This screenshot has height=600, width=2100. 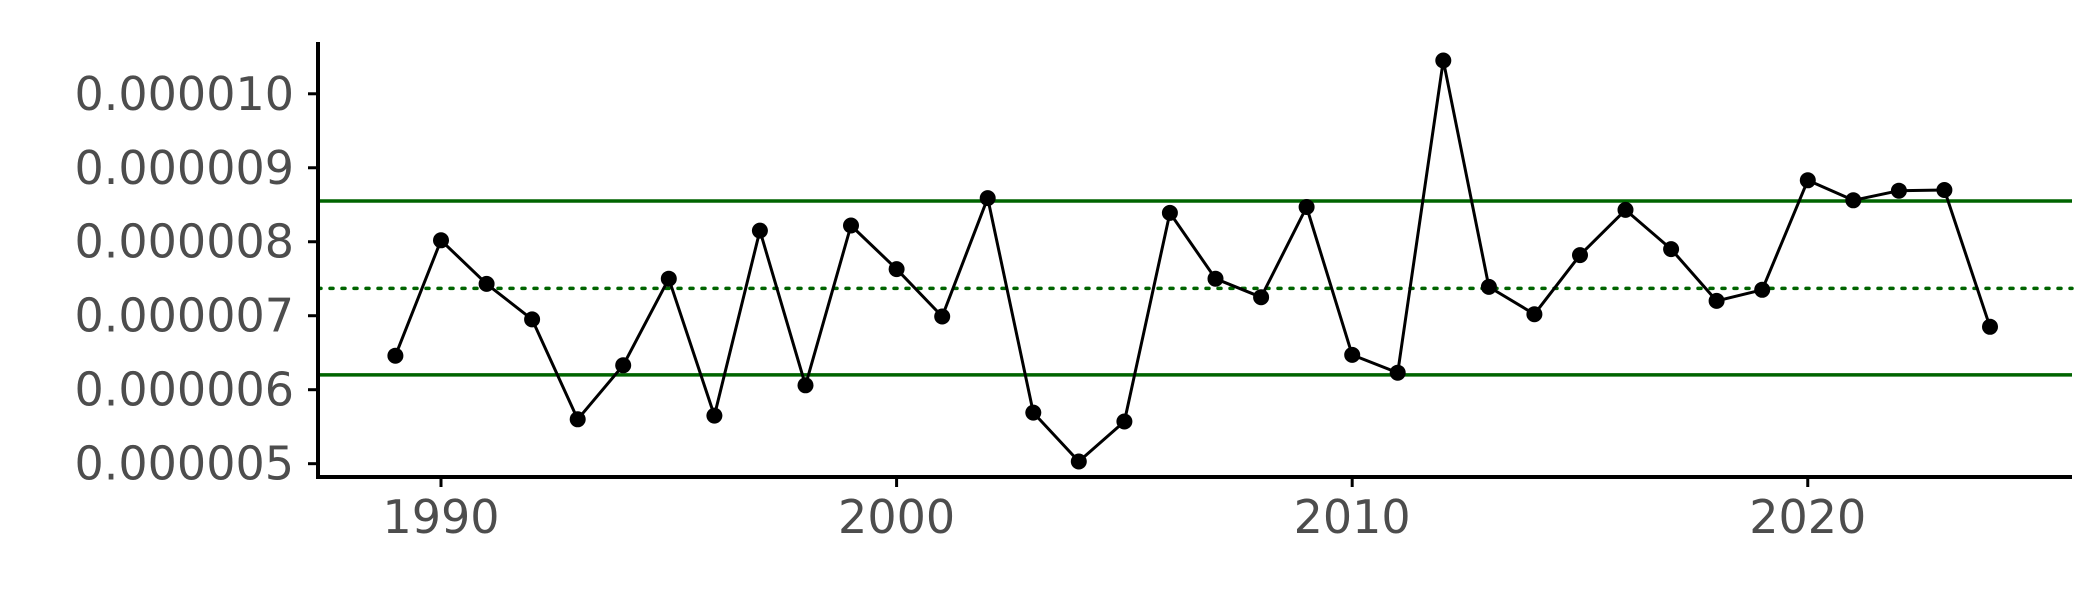 I want to click on y-tick-label: 0.000008, so click(x=185, y=242).